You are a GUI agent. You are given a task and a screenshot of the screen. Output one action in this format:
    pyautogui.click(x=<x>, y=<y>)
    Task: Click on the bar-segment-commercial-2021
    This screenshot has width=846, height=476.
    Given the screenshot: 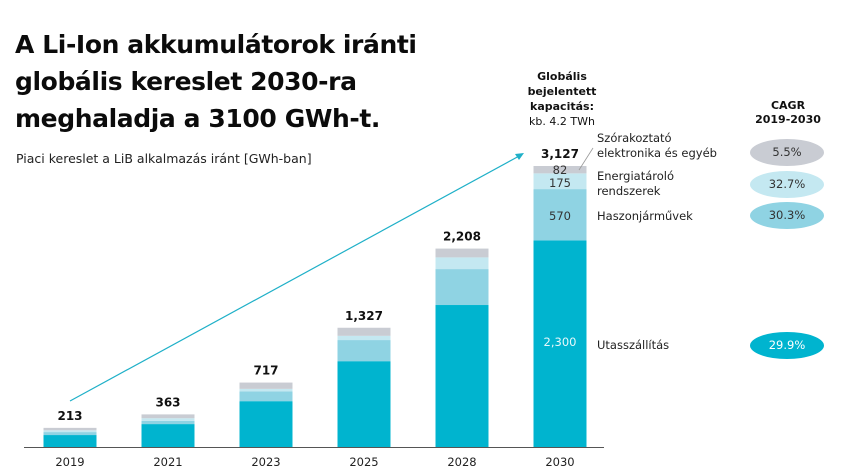 What is the action you would take?
    pyautogui.click(x=168, y=422)
    